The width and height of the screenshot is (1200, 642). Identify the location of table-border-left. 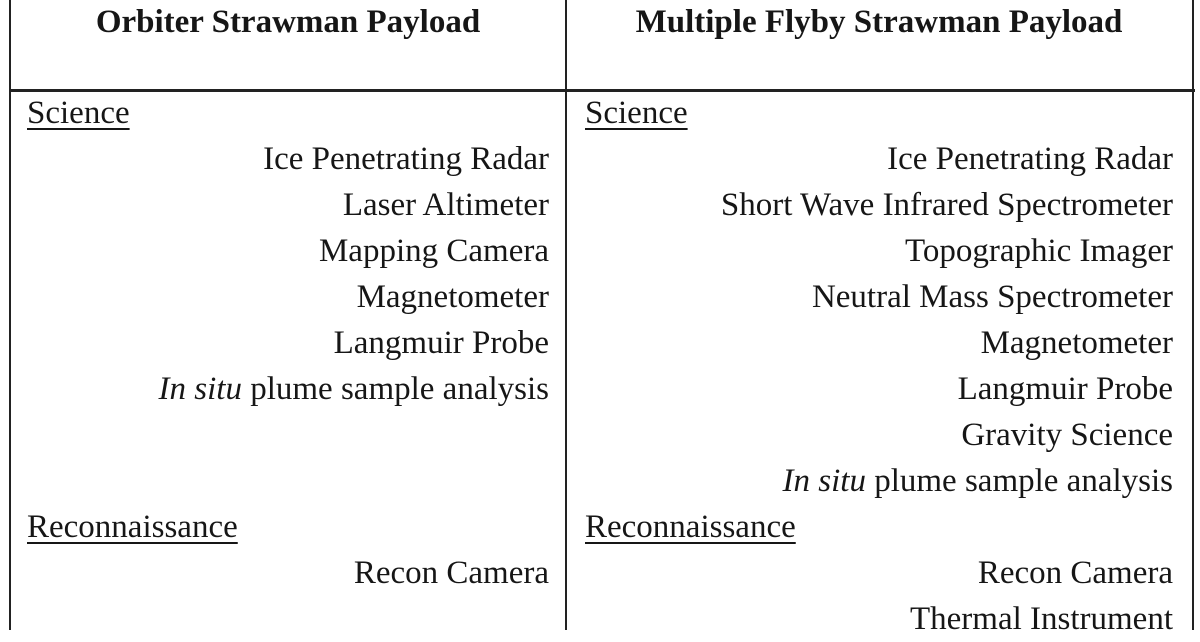
(10, 315).